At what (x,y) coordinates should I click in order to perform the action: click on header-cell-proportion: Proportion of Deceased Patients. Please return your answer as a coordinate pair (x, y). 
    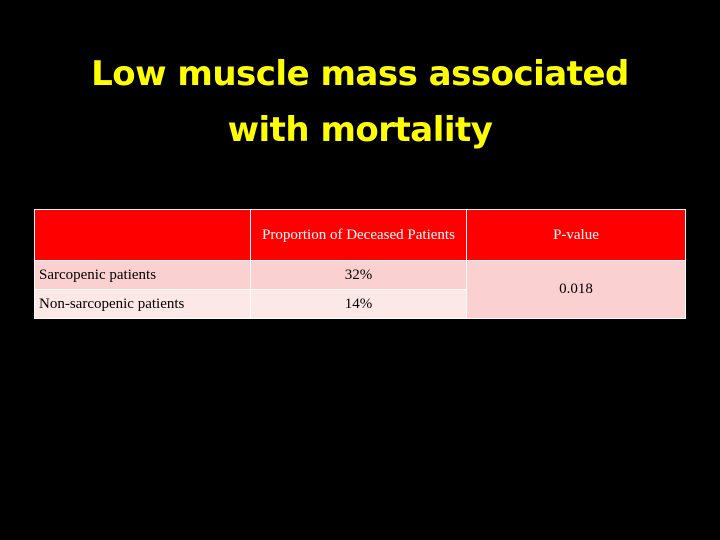
    Looking at the image, I should click on (358, 235).